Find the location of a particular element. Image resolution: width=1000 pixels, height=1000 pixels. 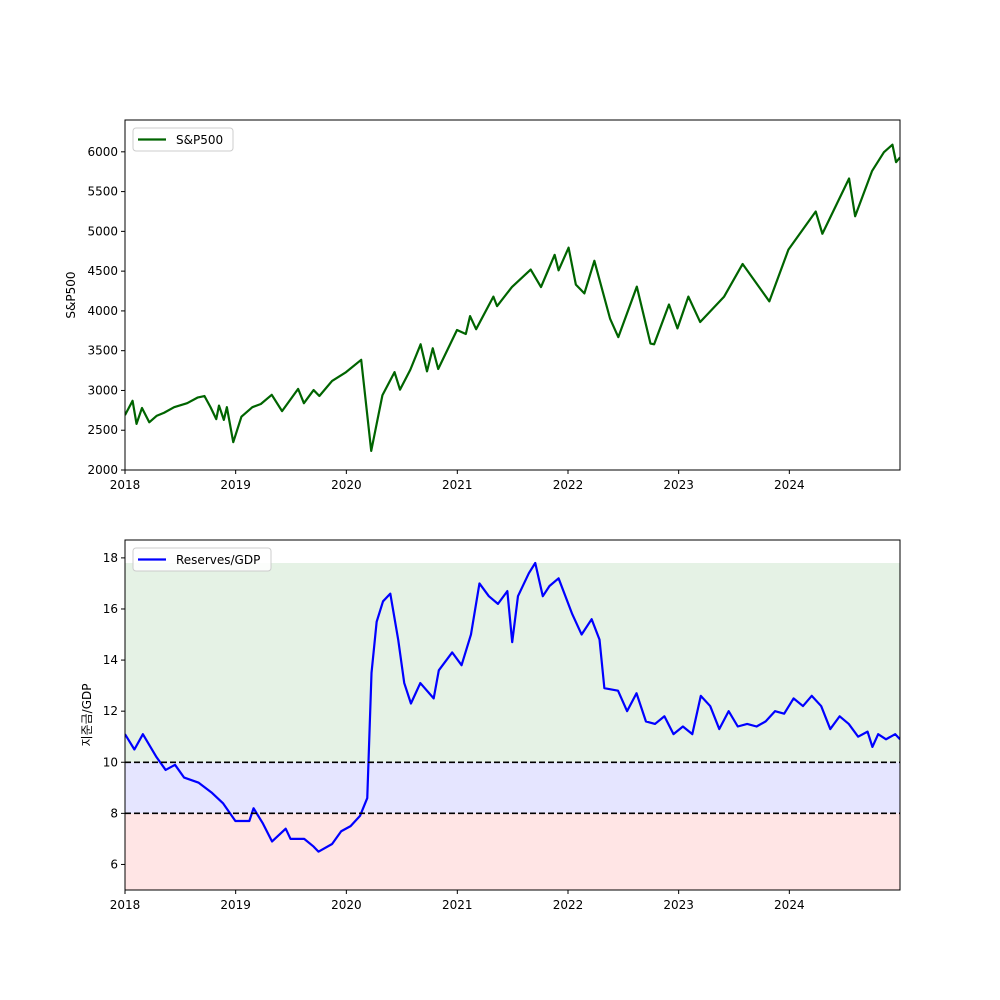

reserves-y-tick-label-3: 12 is located at coordinates (110, 711).